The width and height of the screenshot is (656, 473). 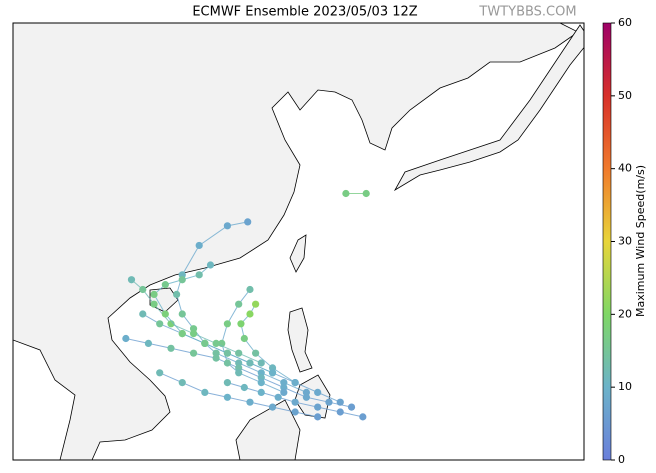 What do you see at coordinates (625, 386) in the screenshot?
I see `colorbar-tick-label: 10` at bounding box center [625, 386].